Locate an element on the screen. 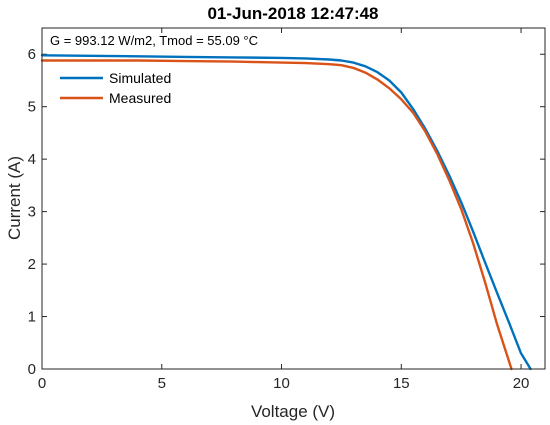 The height and width of the screenshot is (425, 550). x-tick-label: 0 is located at coordinates (42, 383).